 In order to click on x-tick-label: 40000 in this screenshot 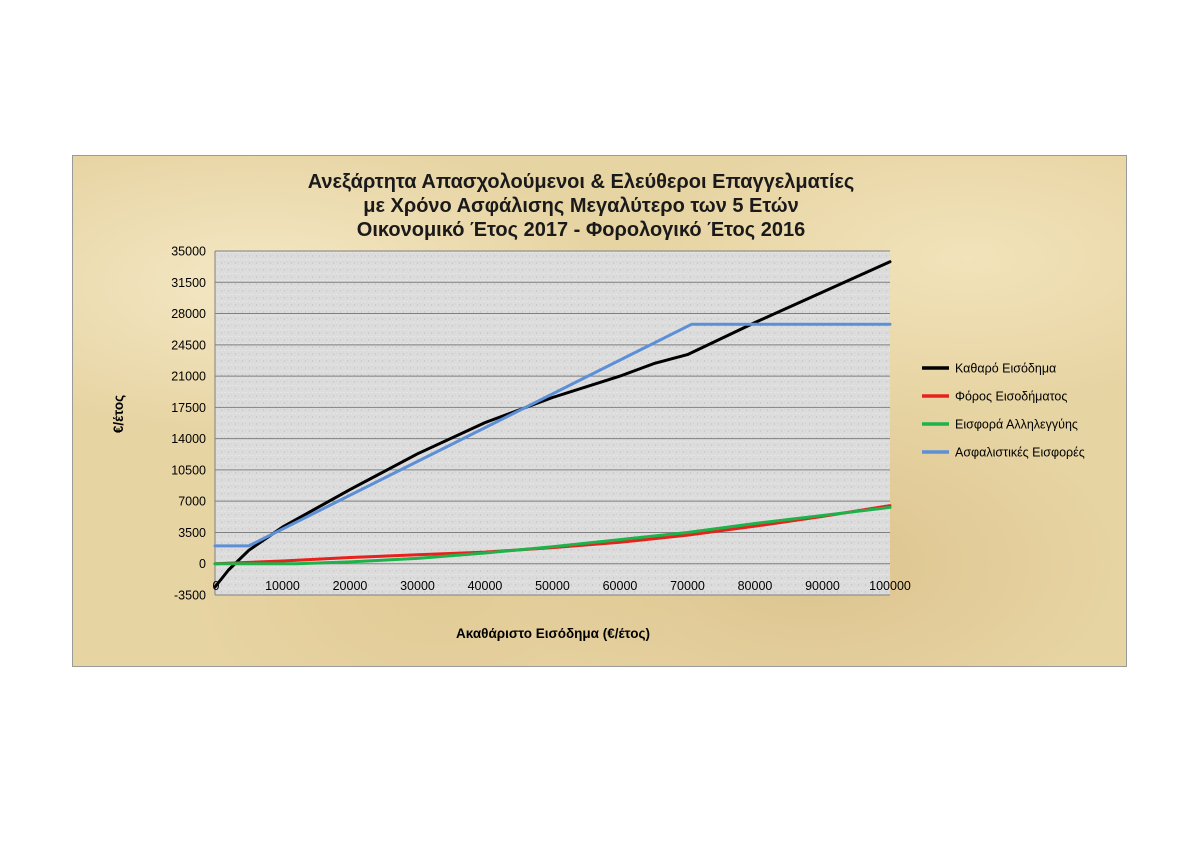, I will do `click(485, 586)`.